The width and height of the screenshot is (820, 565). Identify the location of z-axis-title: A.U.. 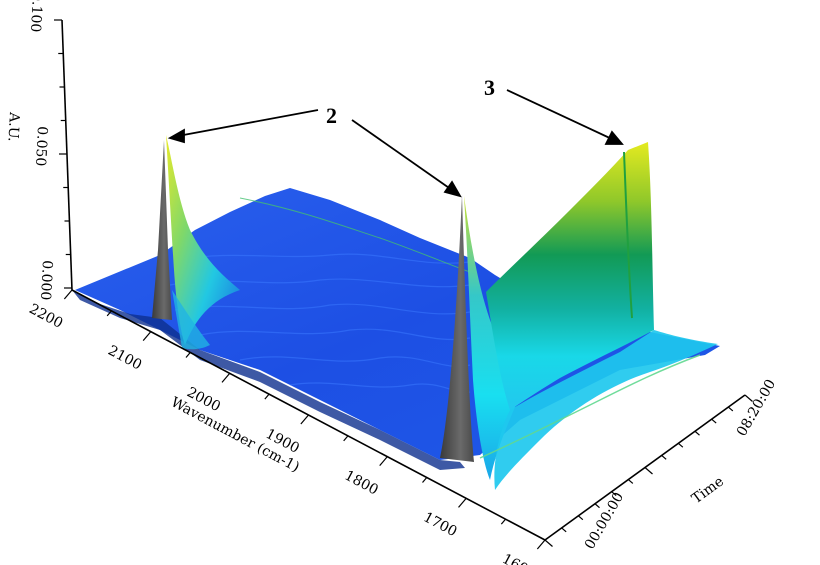
(13, 126).